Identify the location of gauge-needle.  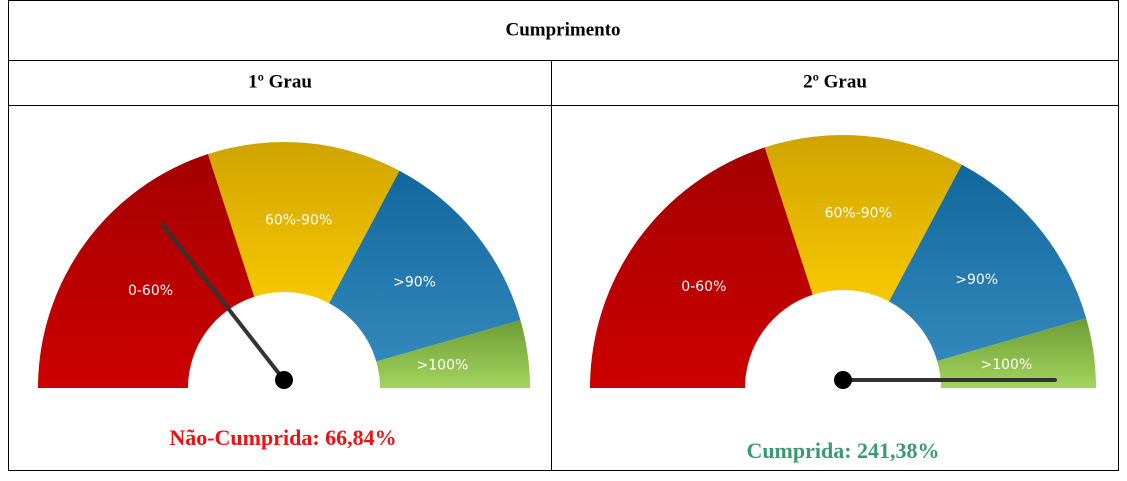
(223, 302).